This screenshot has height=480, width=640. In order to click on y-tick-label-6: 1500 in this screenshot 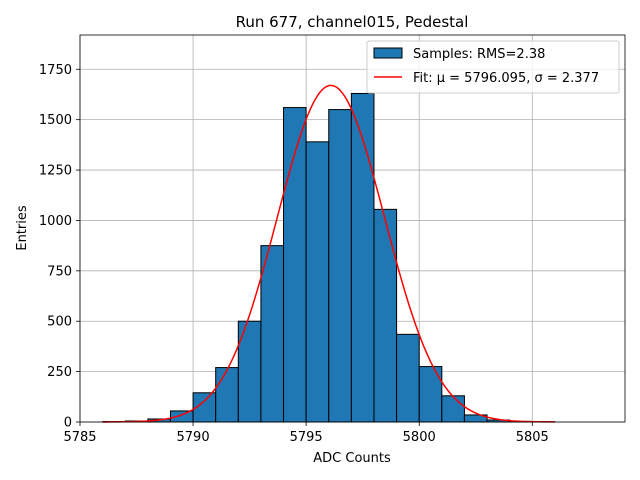, I will do `click(55, 120)`.